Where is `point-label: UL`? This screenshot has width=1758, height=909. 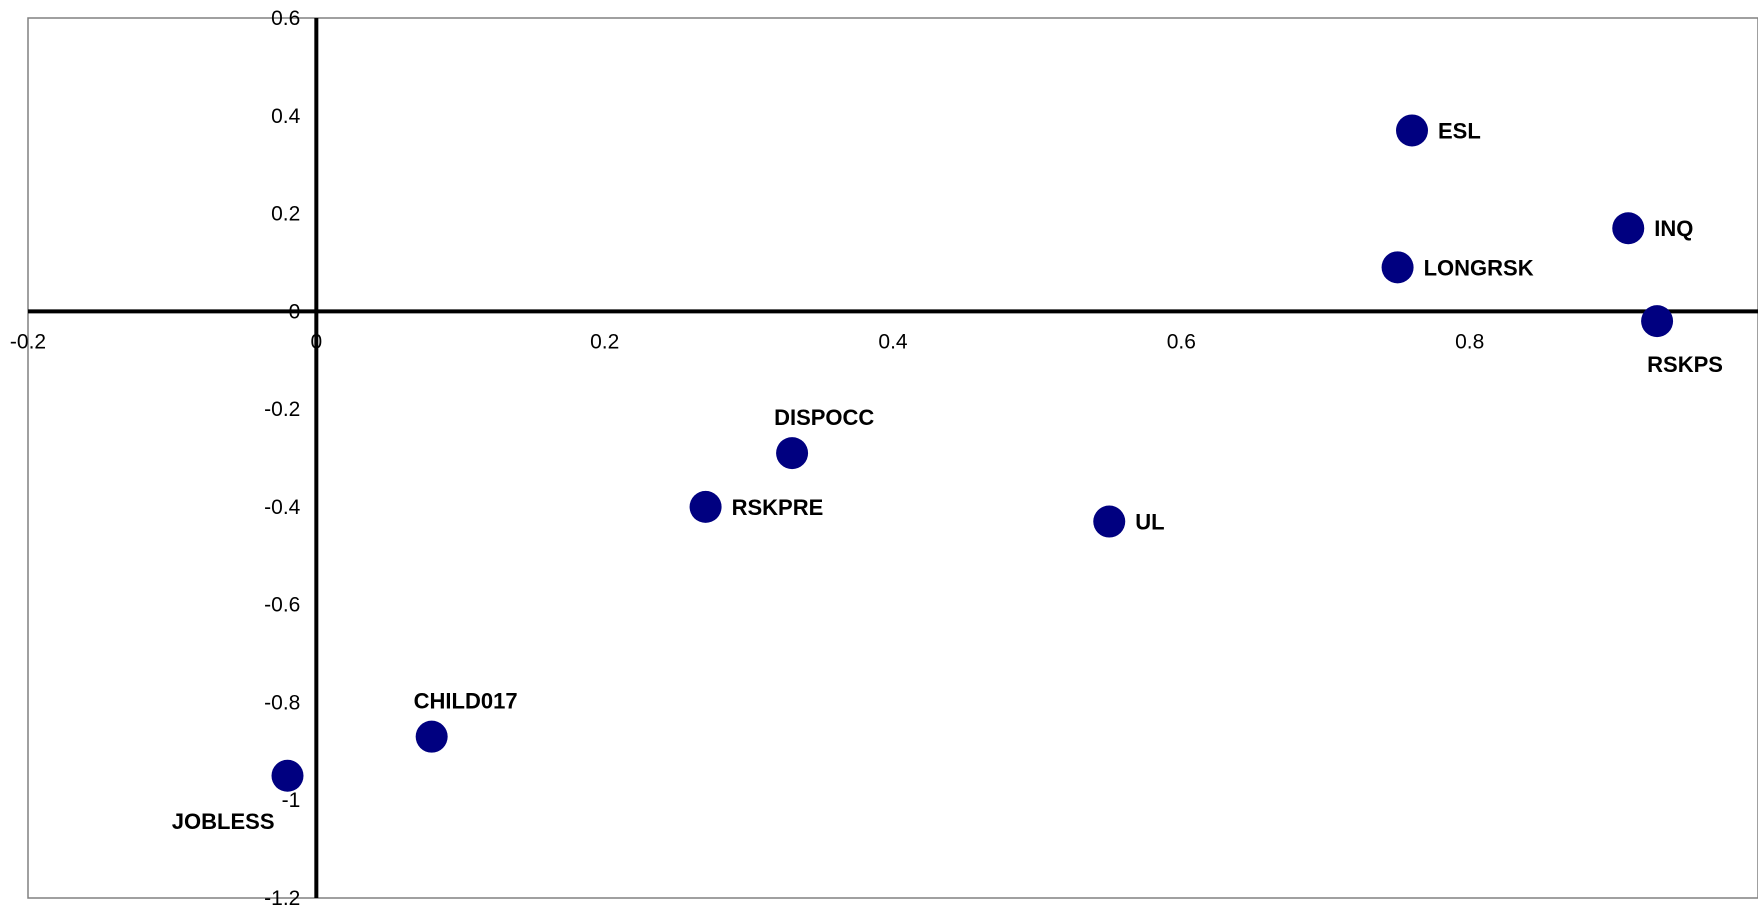 point-label: UL is located at coordinates (1149, 522).